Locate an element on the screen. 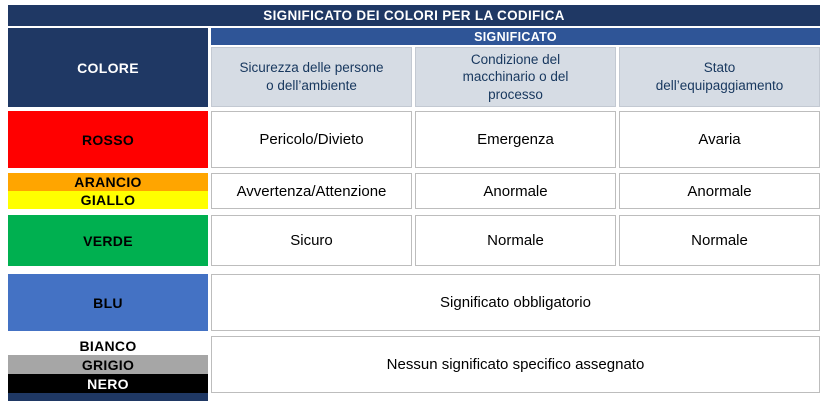  color-label-stack: BIANCO GRIGIO NERO is located at coordinates (108, 364).